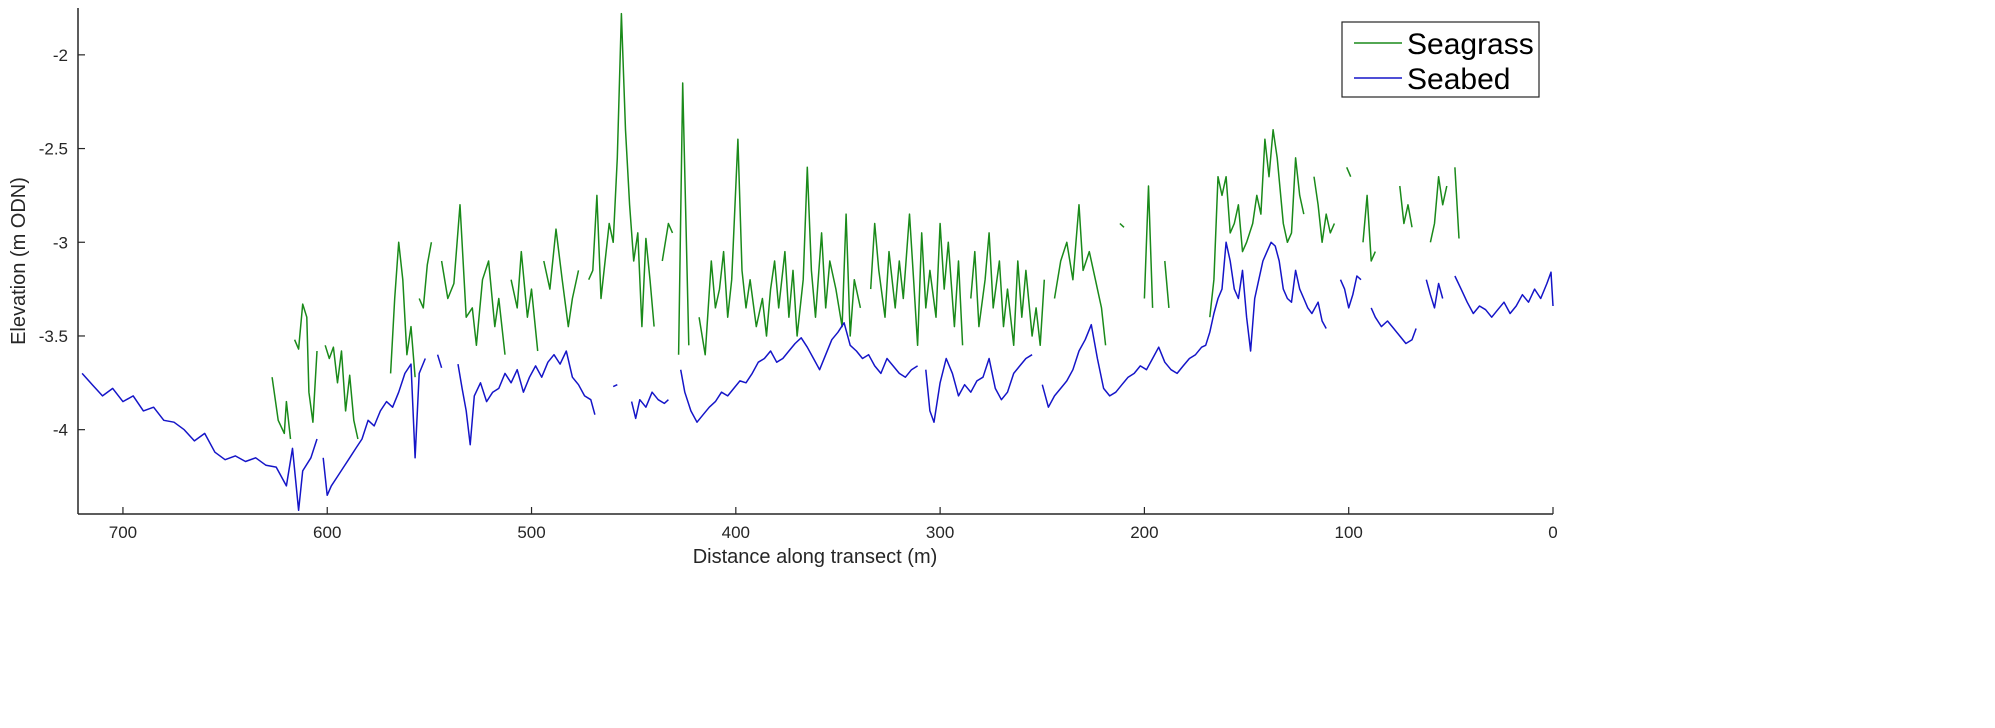 Image resolution: width=1995 pixels, height=728 pixels. Describe the element at coordinates (1349, 532) in the screenshot. I see `x-tick-label-100: 100` at that location.